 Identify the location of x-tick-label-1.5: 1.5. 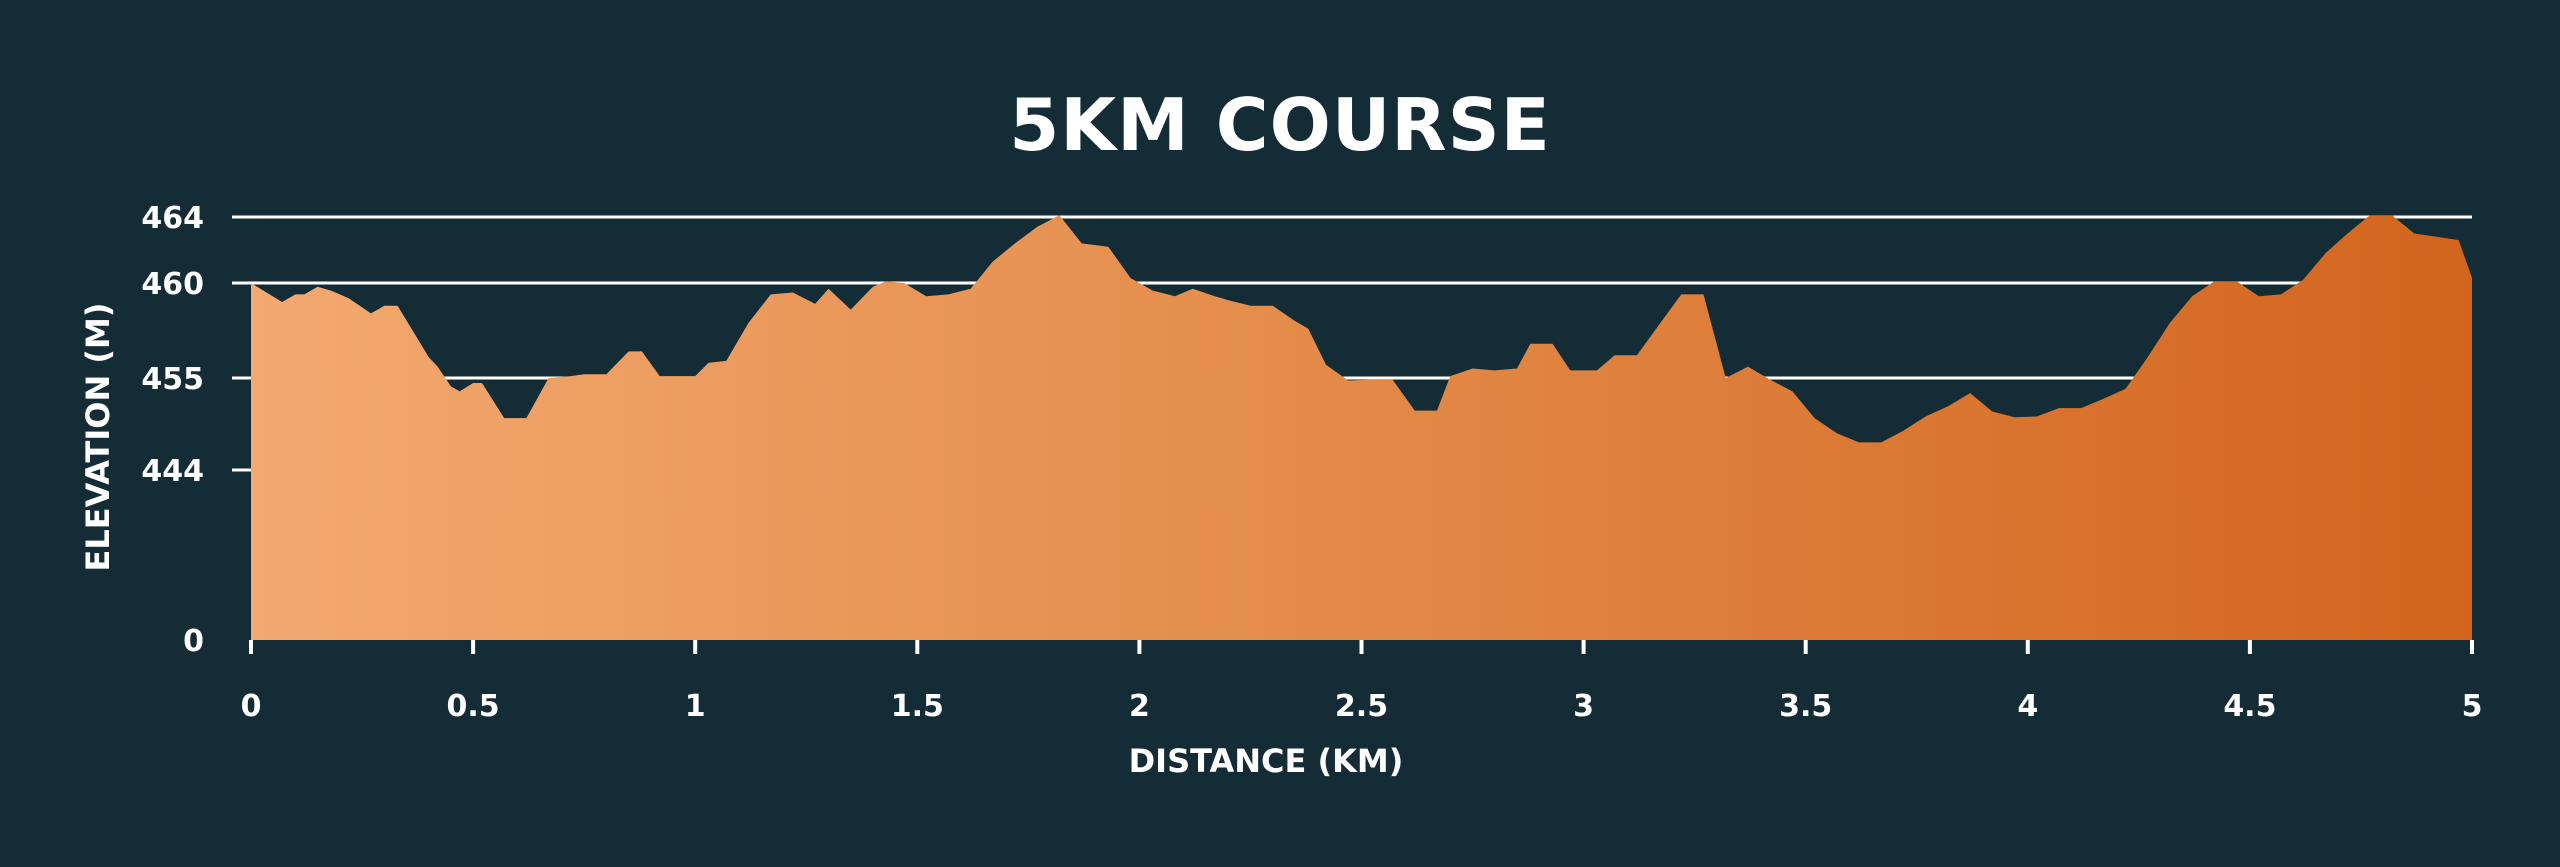
(917, 706).